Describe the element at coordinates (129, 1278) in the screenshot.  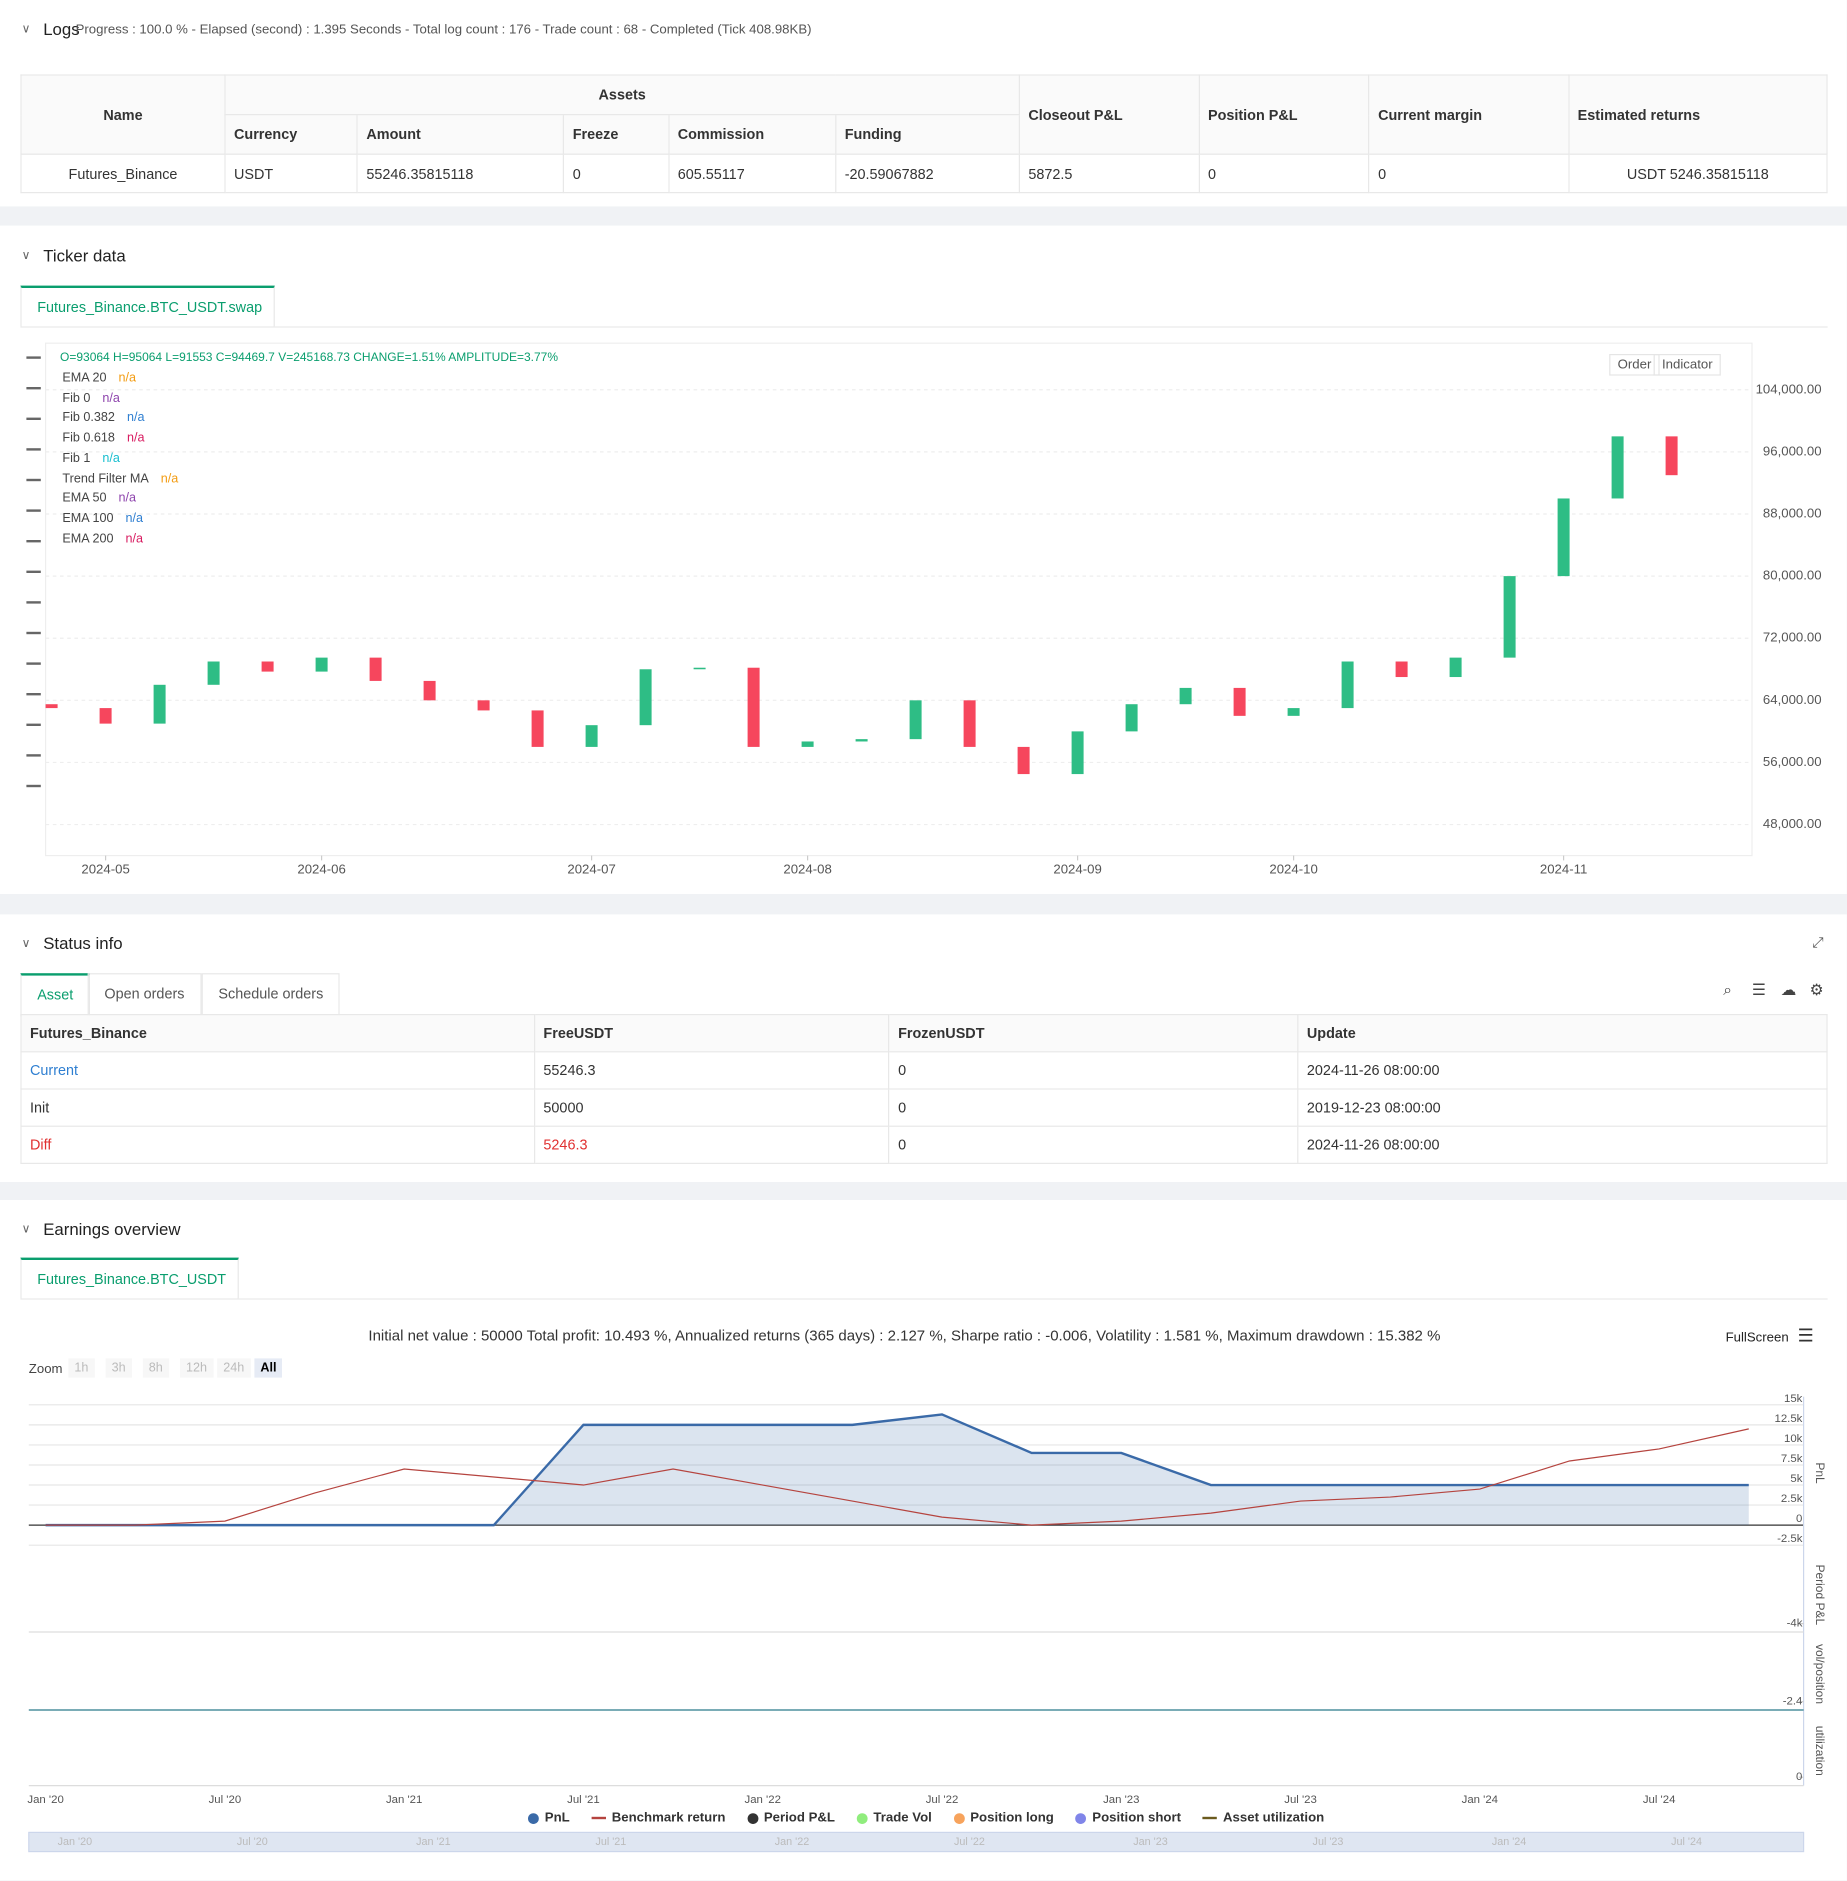
I see `tab-active: Futures_Binance.BTC_USDT` at that location.